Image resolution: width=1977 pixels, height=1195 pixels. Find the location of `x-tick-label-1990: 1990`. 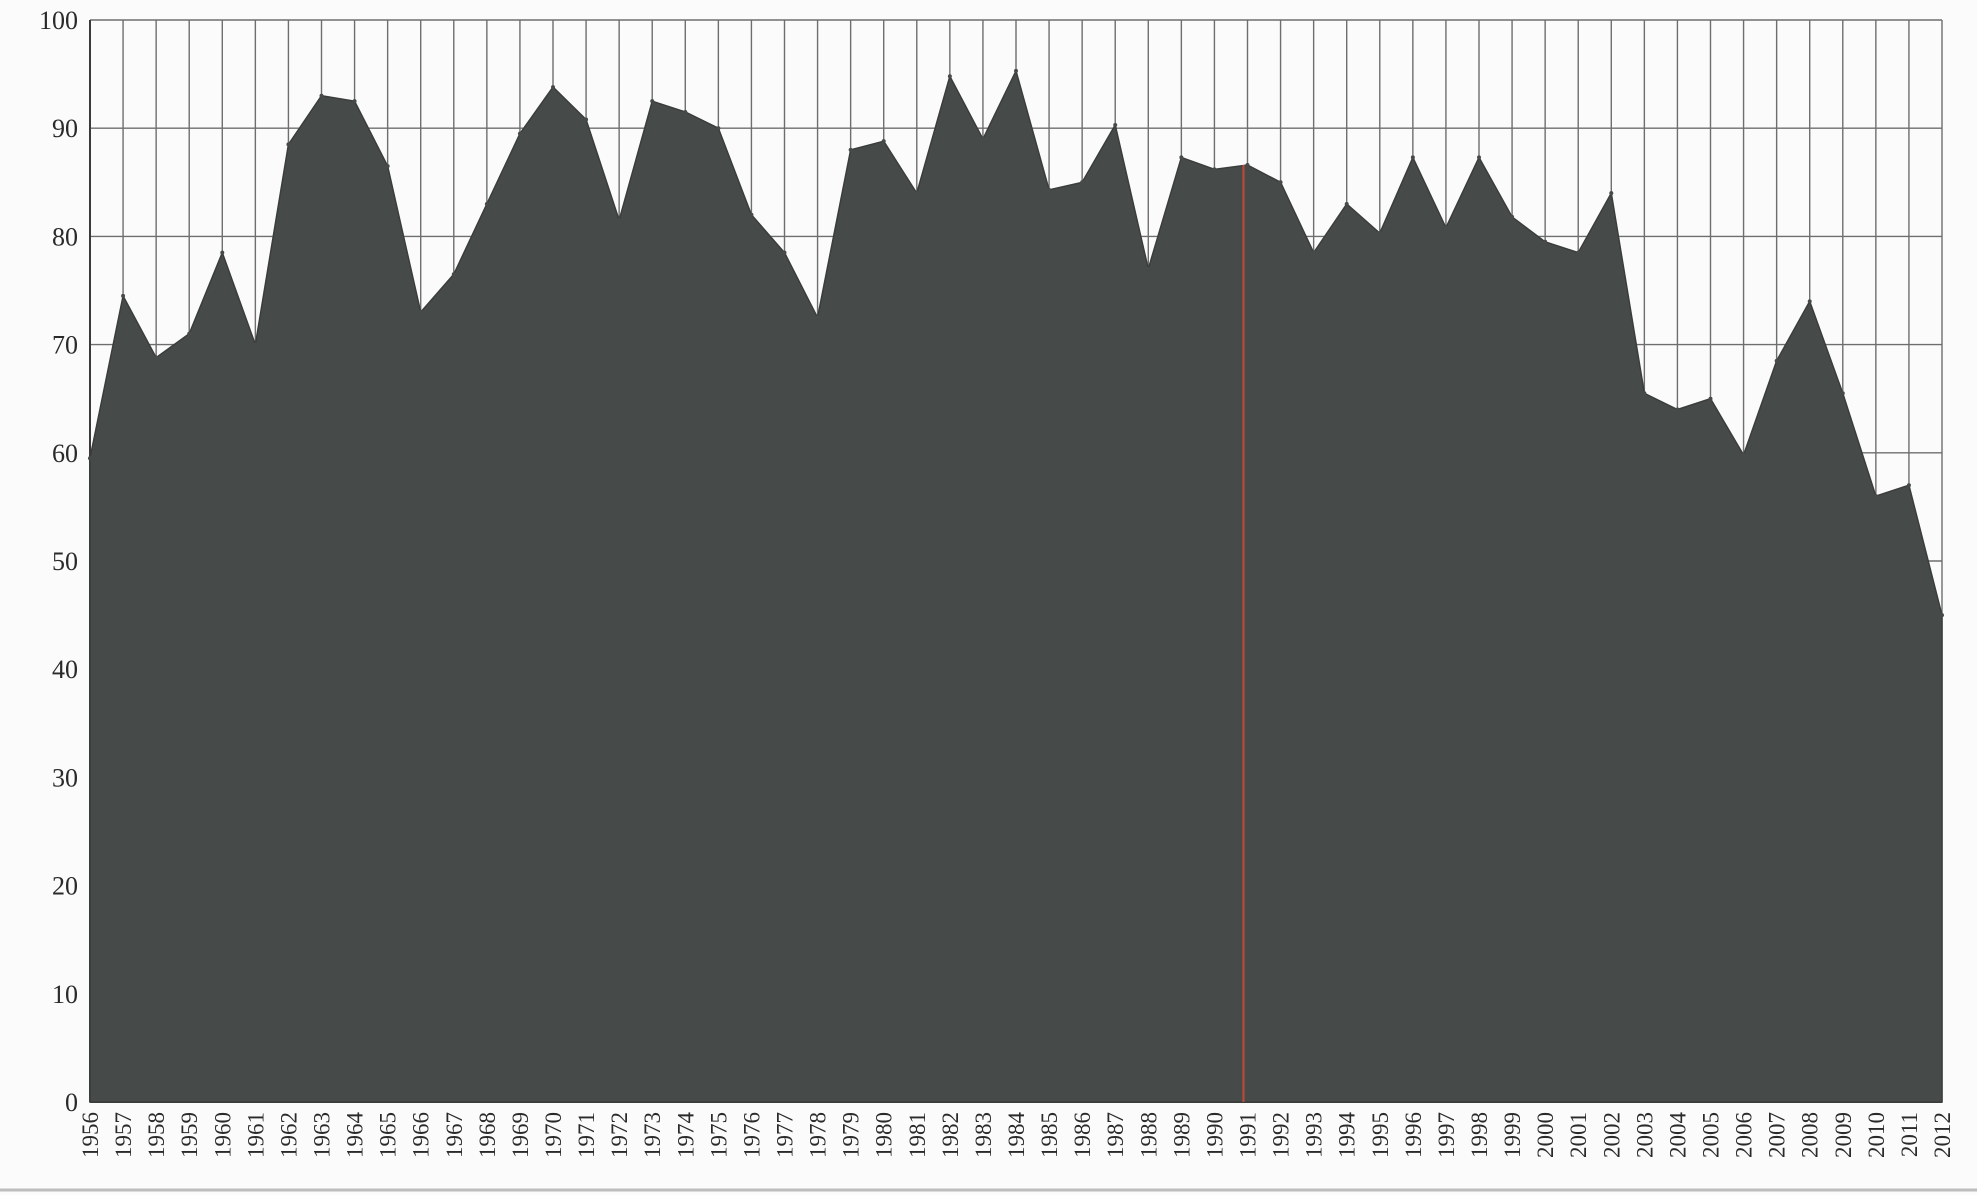

x-tick-label-1990: 1990 is located at coordinates (1214, 1135).